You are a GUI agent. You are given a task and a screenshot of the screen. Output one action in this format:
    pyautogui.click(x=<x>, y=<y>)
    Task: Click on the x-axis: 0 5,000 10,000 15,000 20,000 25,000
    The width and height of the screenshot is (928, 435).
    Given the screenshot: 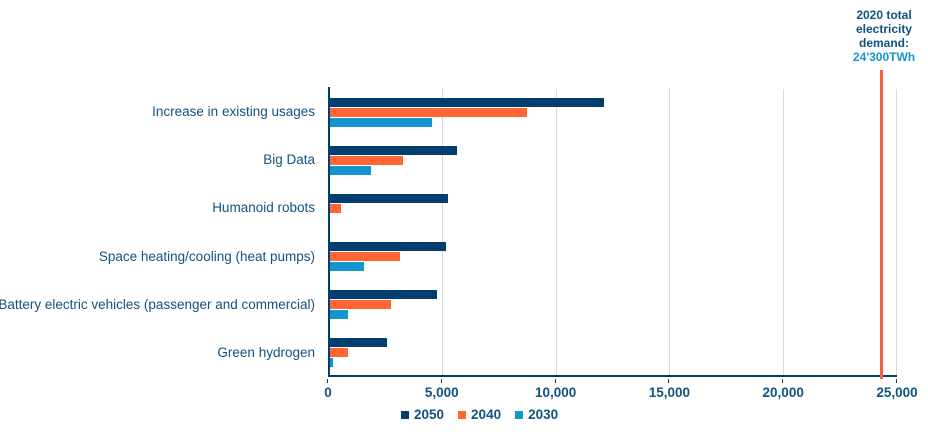 What is the action you would take?
    pyautogui.click(x=621, y=391)
    